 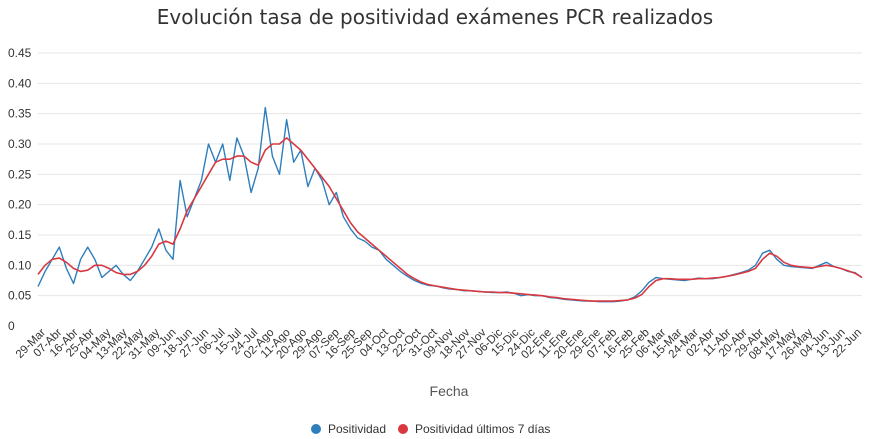 I want to click on y-tick-label: 0.25, so click(x=20, y=174).